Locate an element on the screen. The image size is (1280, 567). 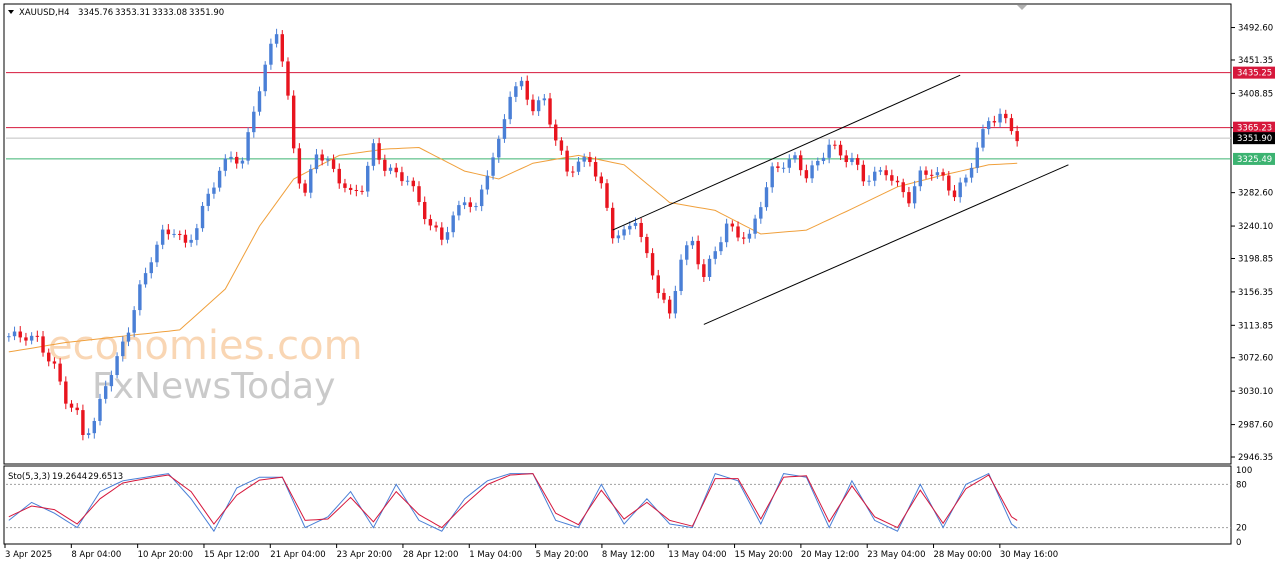
x-tick-label: 15 May 20:00 is located at coordinates (764, 555).